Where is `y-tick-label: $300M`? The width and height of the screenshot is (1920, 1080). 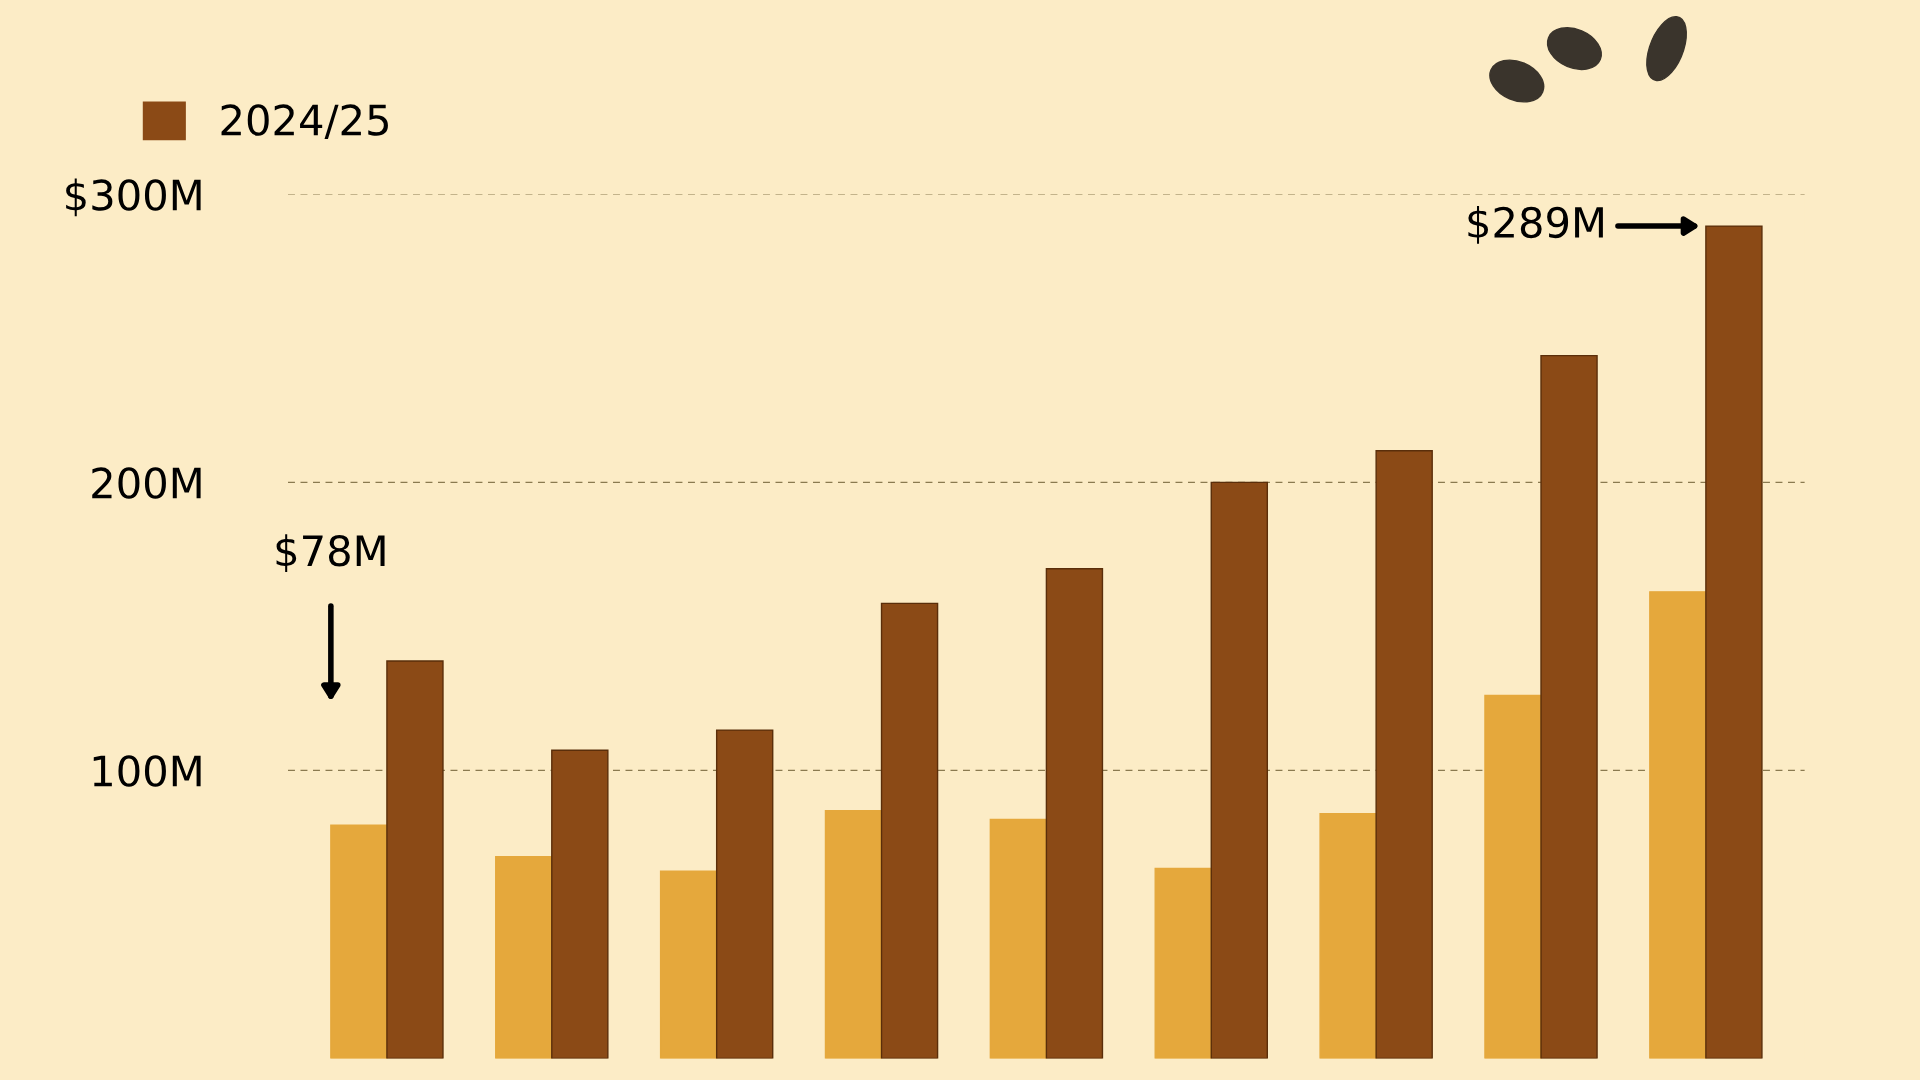
y-tick-label: $300M is located at coordinates (133, 197).